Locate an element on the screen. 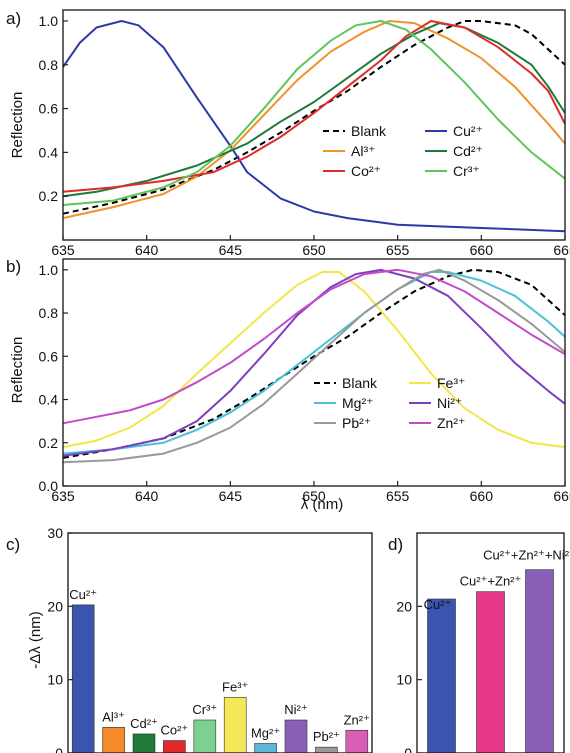  y-tick-label-d-plot-0: 0 is located at coordinates (408, 749).